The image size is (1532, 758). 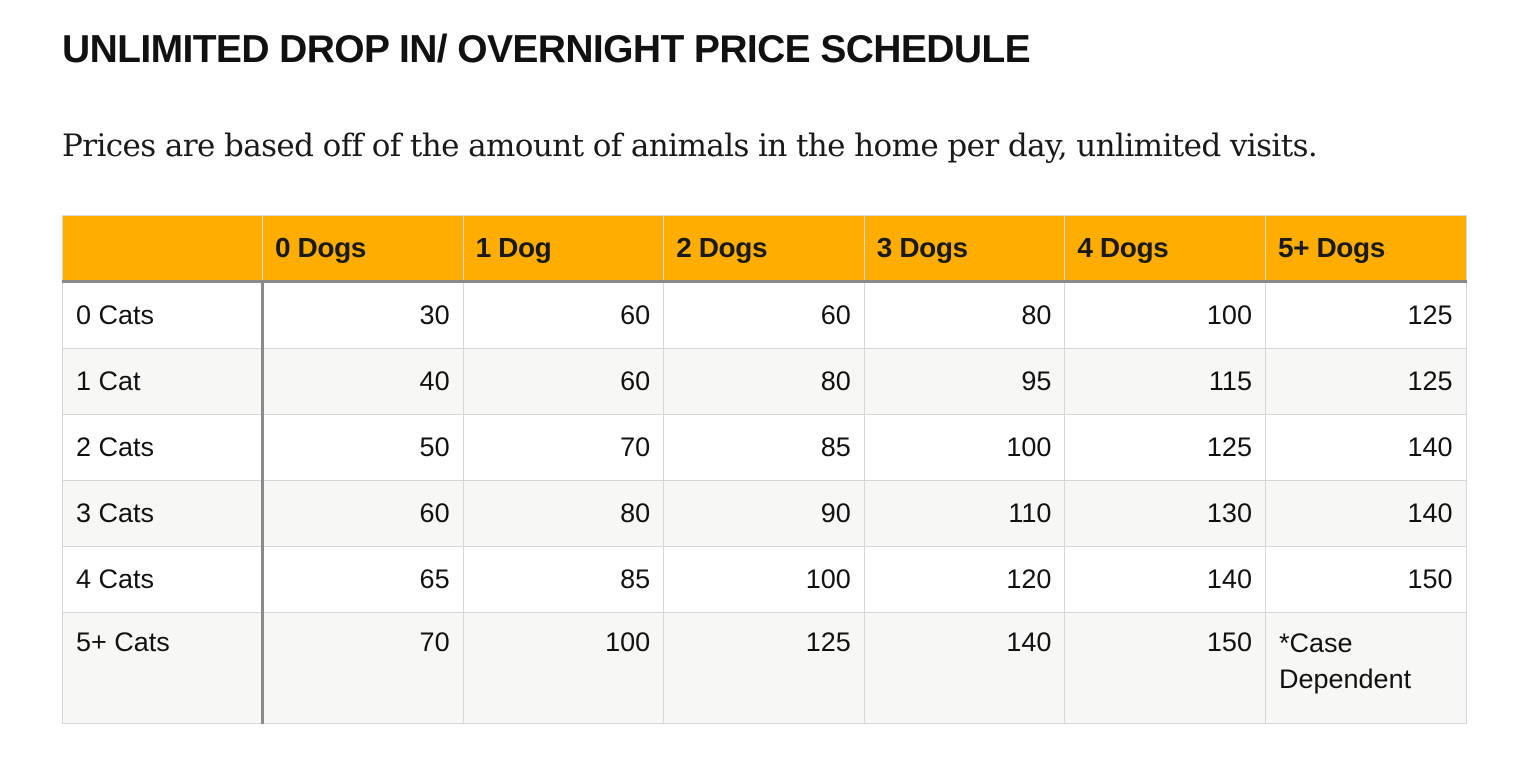 I want to click on table-row: 0 Cats 30 60 60 80 100 125, so click(x=764, y=315).